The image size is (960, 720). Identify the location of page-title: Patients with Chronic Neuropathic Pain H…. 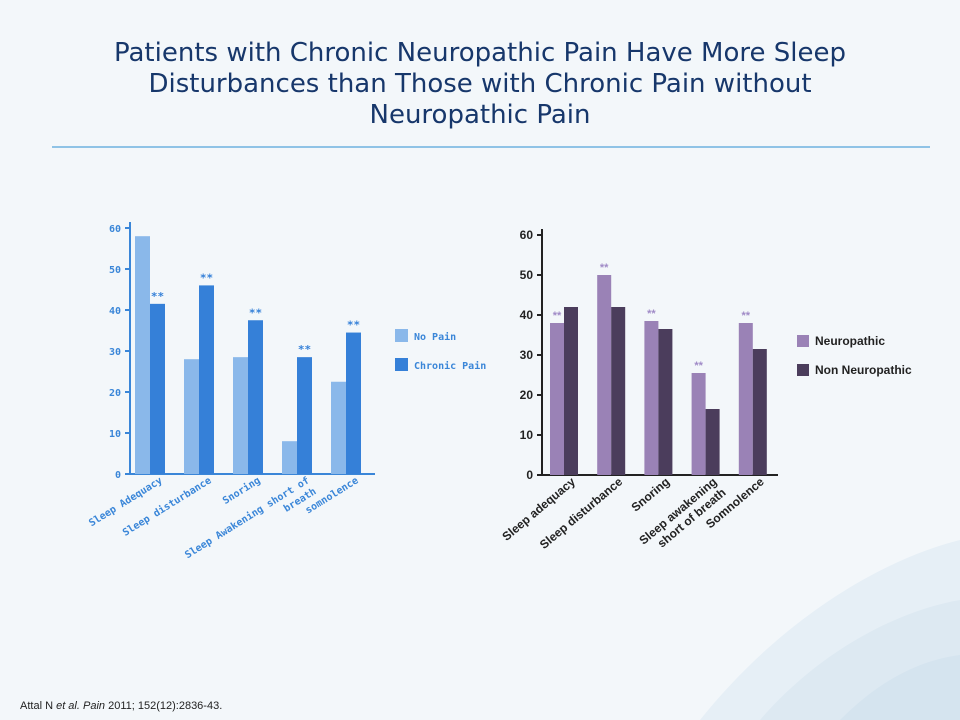
(480, 84).